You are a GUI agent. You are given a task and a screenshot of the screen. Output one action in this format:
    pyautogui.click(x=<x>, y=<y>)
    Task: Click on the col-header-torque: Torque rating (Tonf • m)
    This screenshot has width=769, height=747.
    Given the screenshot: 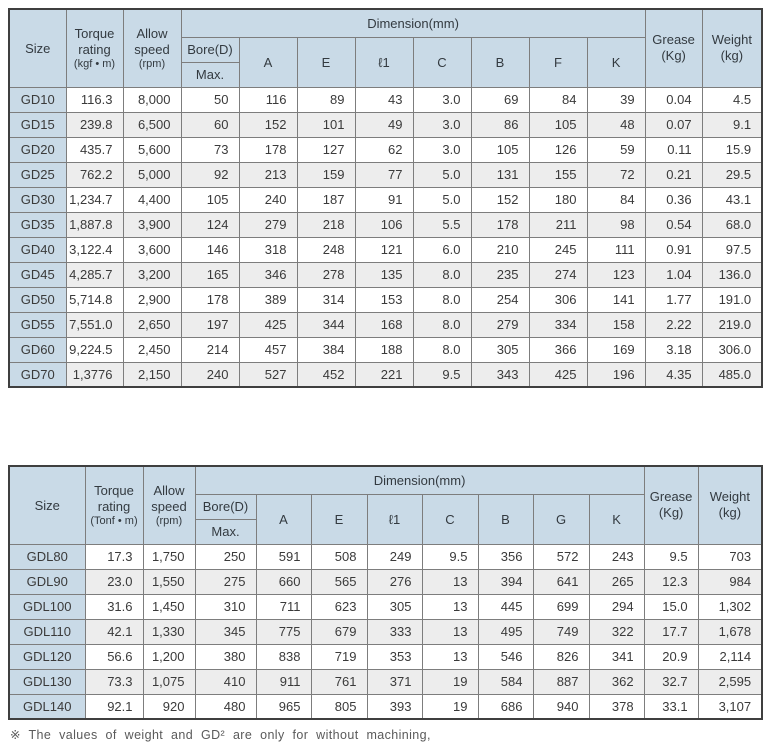 What is the action you would take?
    pyautogui.click(x=114, y=505)
    